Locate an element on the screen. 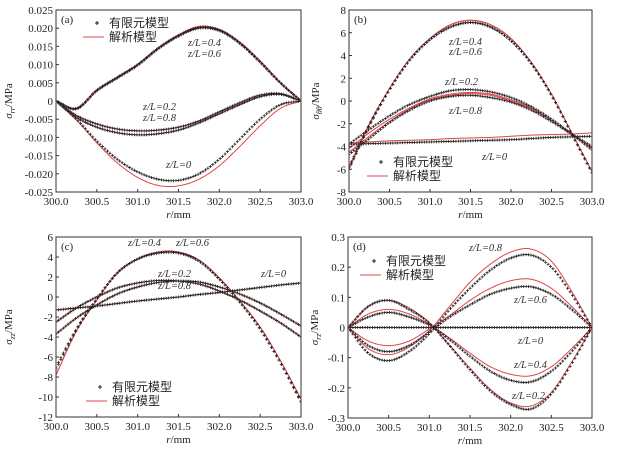 This screenshot has width=628, height=459. legend-fe-label: 有限元模型 is located at coordinates (142, 387).